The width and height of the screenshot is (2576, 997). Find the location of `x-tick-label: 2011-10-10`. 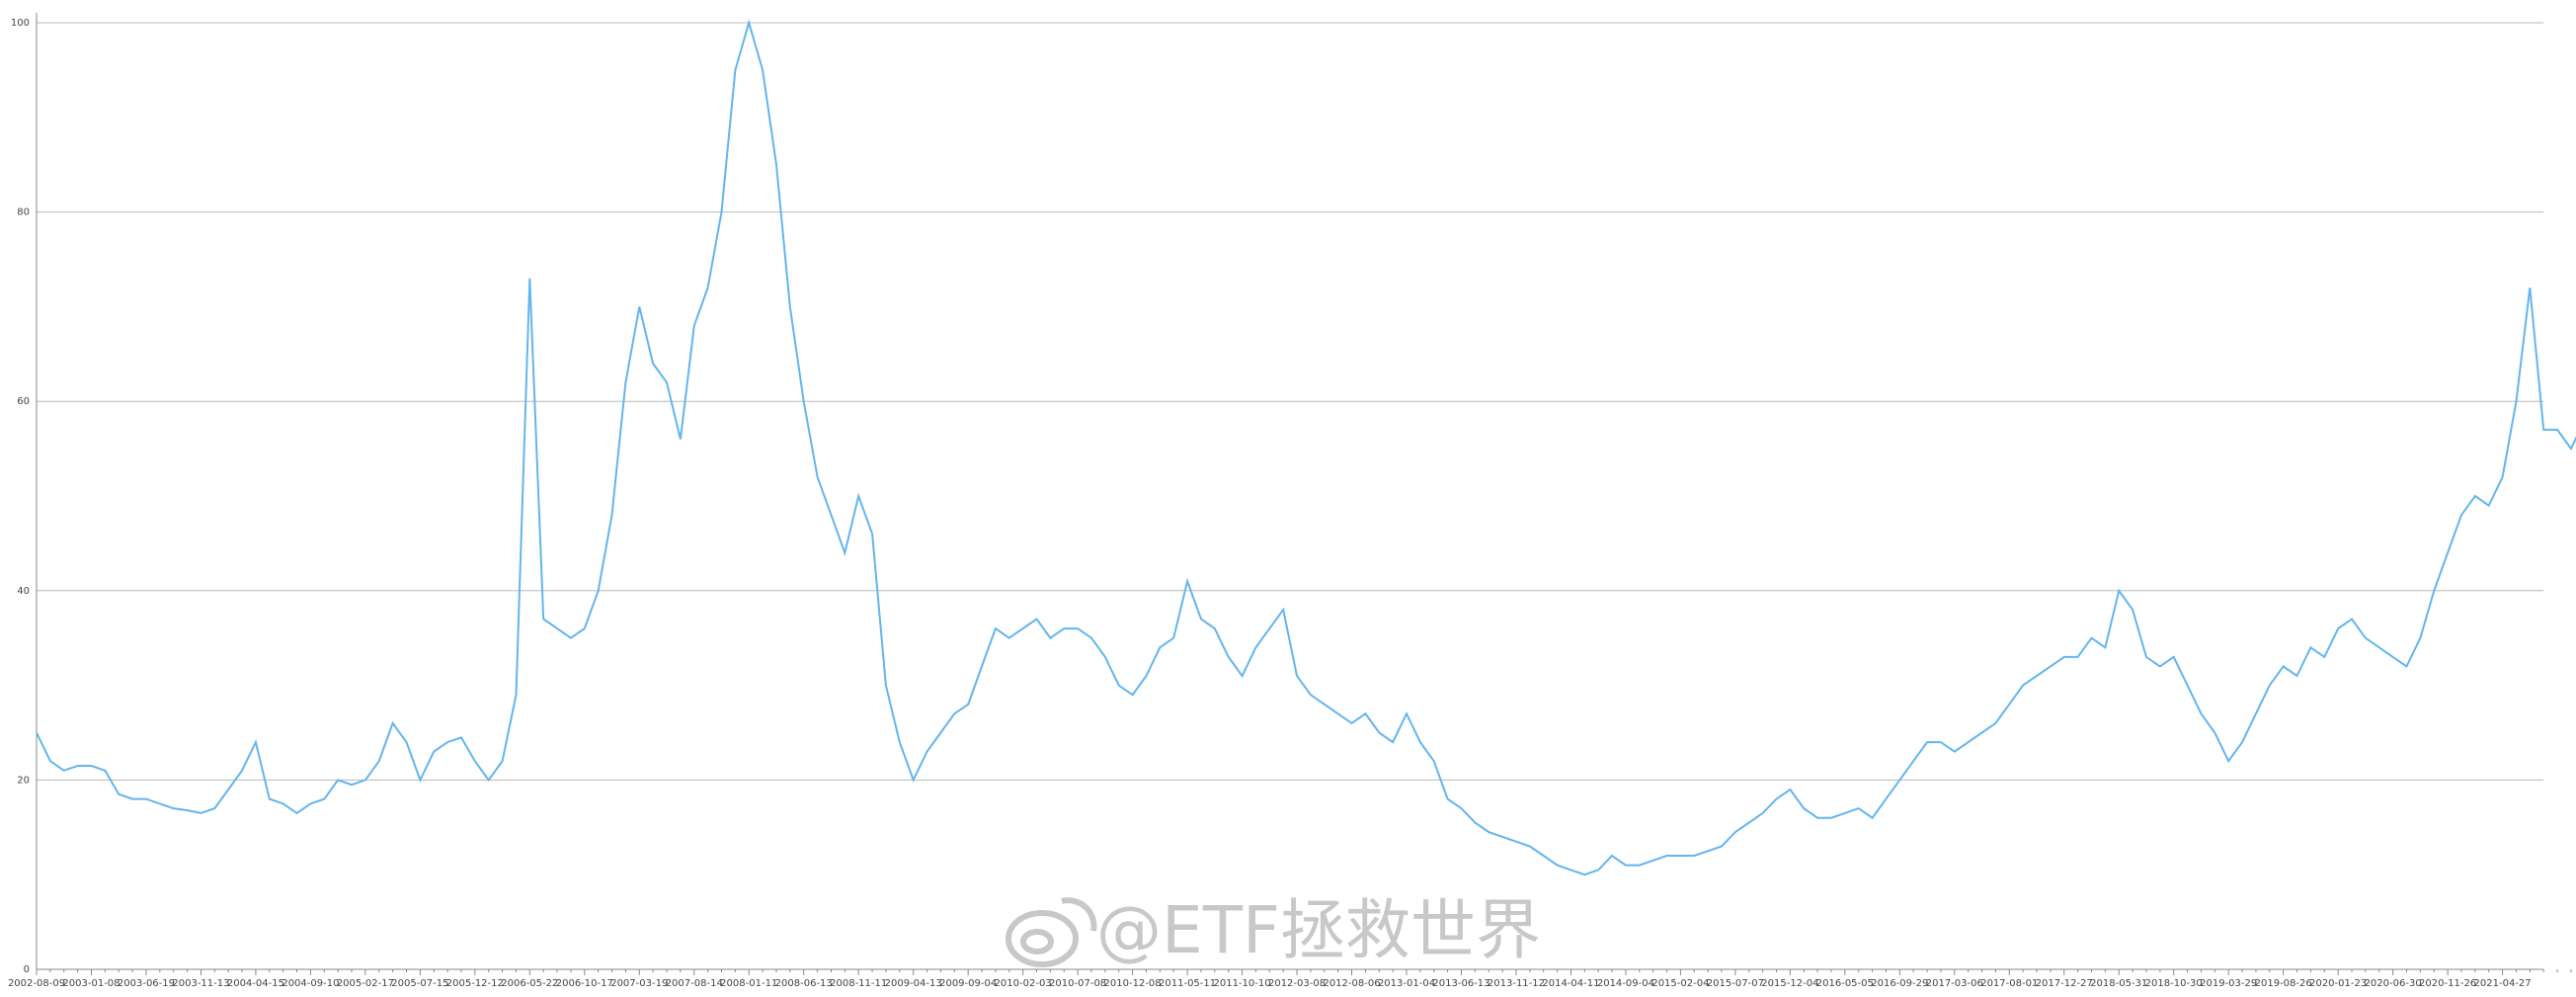

x-tick-label: 2011-10-10 is located at coordinates (1241, 983).